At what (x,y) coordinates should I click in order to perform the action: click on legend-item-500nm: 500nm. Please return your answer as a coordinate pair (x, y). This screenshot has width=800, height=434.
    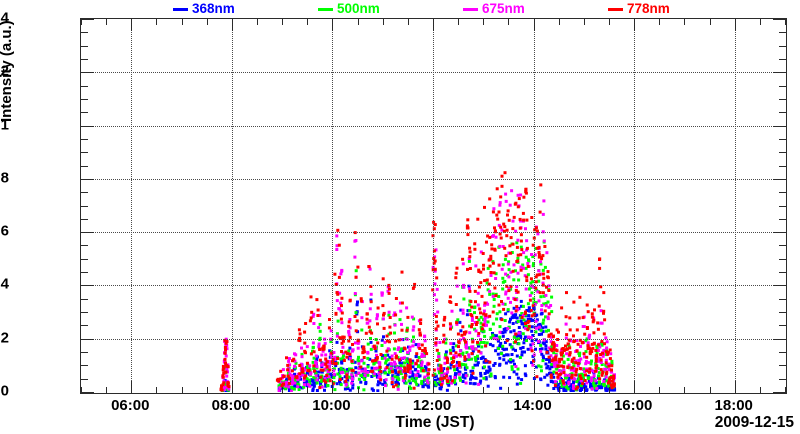
    Looking at the image, I should click on (349, 9).